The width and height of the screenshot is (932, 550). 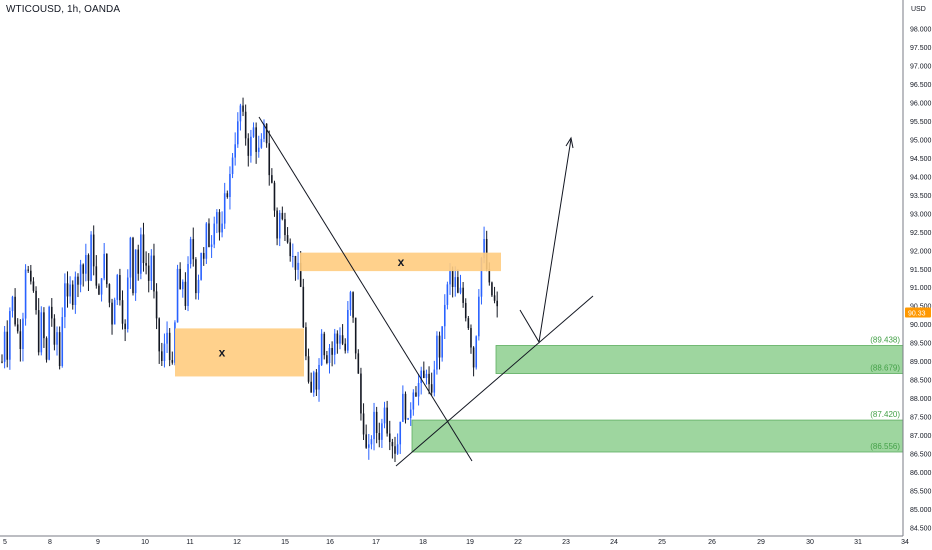 What do you see at coordinates (921, 159) in the screenshot?
I see `y-tick-label: 94.500` at bounding box center [921, 159].